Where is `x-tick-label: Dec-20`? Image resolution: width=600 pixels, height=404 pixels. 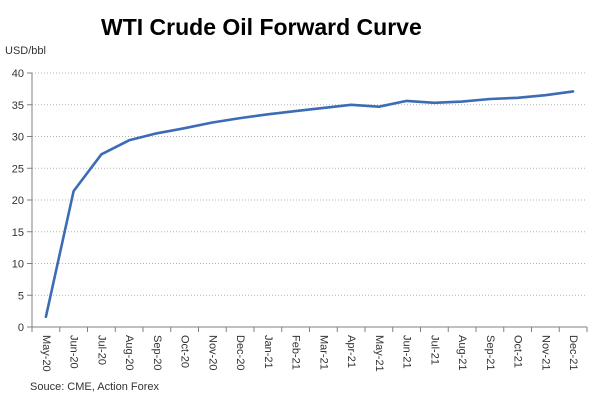 x-tick-label: Dec-20 is located at coordinates (240, 352).